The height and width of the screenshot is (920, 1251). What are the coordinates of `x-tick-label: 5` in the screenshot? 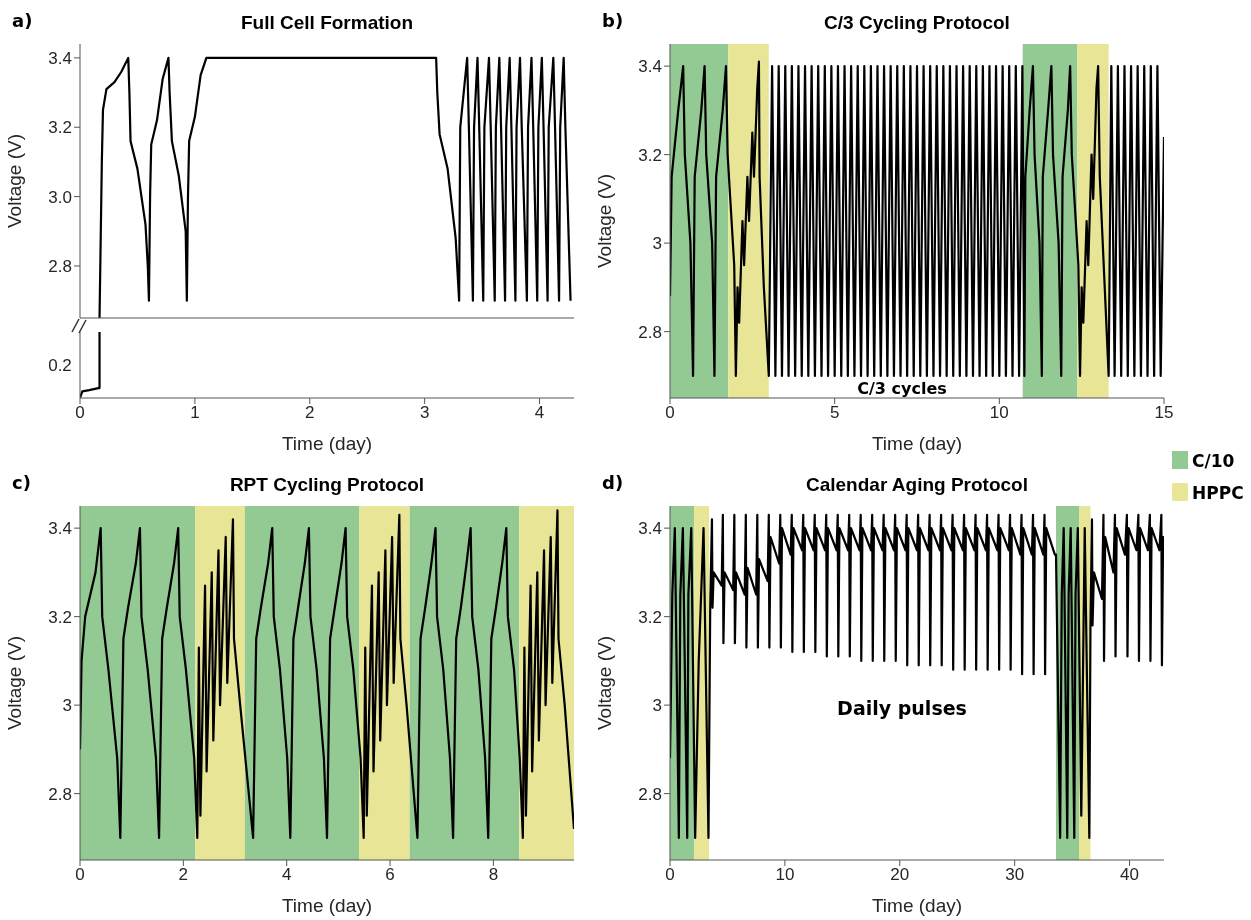 It's located at (834, 413).